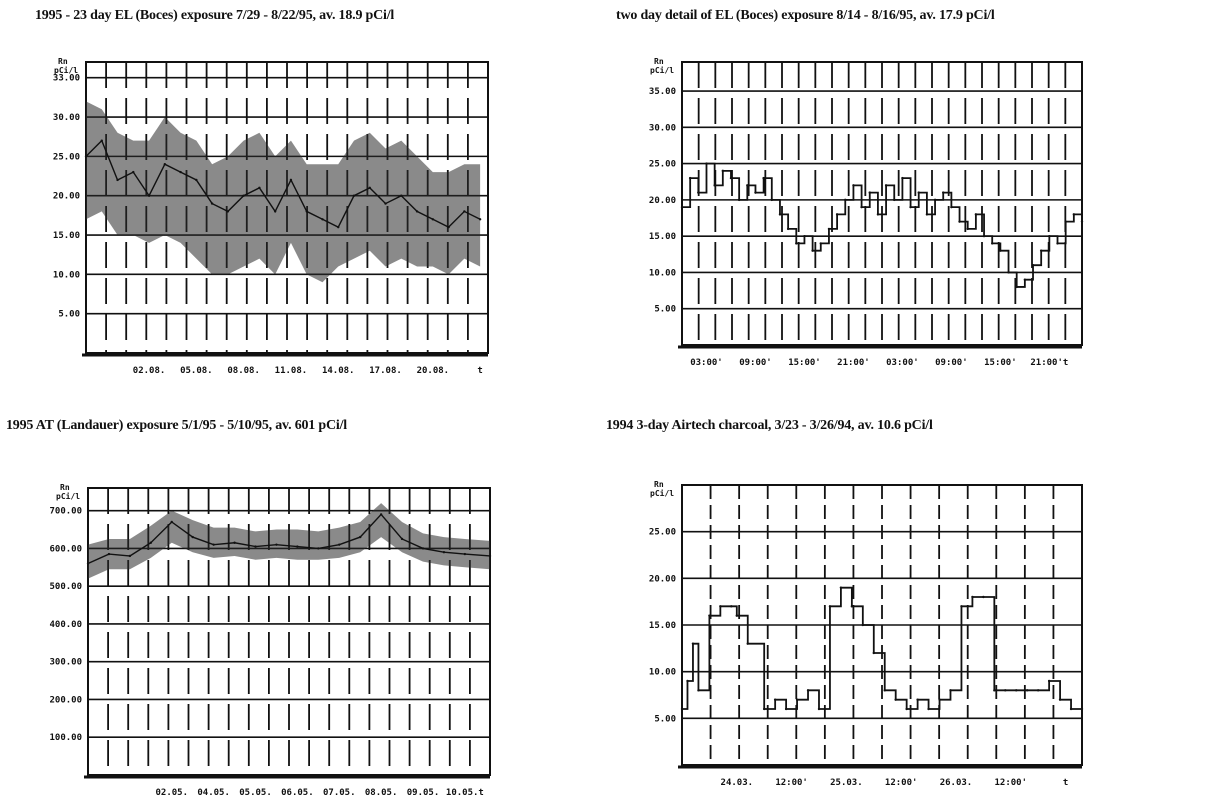 The width and height of the screenshot is (1226, 801). I want to click on x-tick-label: 21:00't, so click(1049, 363).